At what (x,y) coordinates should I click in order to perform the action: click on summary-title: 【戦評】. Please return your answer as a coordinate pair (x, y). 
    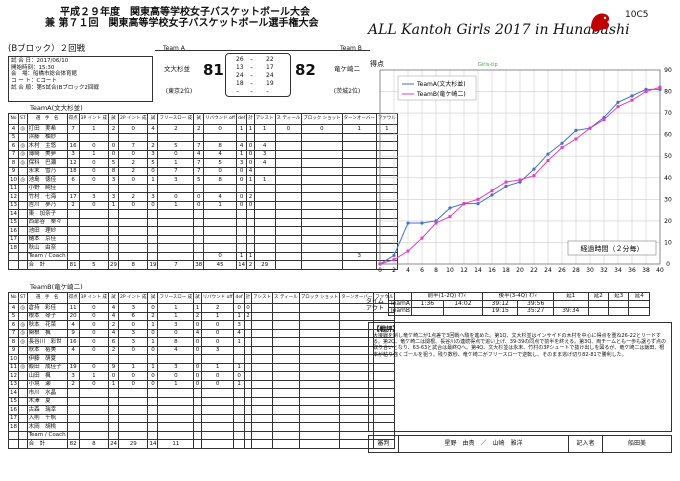
    Looking at the image, I should click on (386, 329).